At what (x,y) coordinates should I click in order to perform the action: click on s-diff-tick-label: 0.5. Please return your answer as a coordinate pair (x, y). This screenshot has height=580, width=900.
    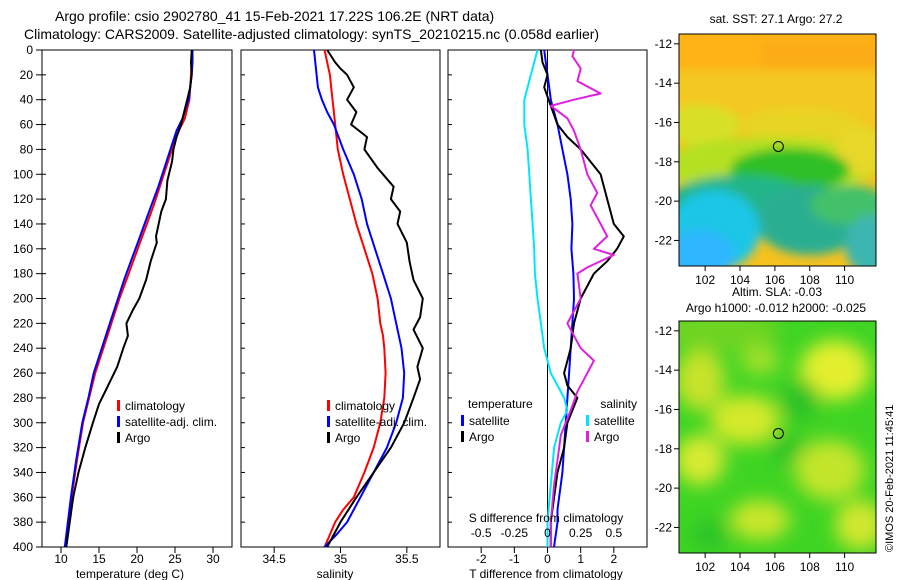
    Looking at the image, I should click on (613, 533).